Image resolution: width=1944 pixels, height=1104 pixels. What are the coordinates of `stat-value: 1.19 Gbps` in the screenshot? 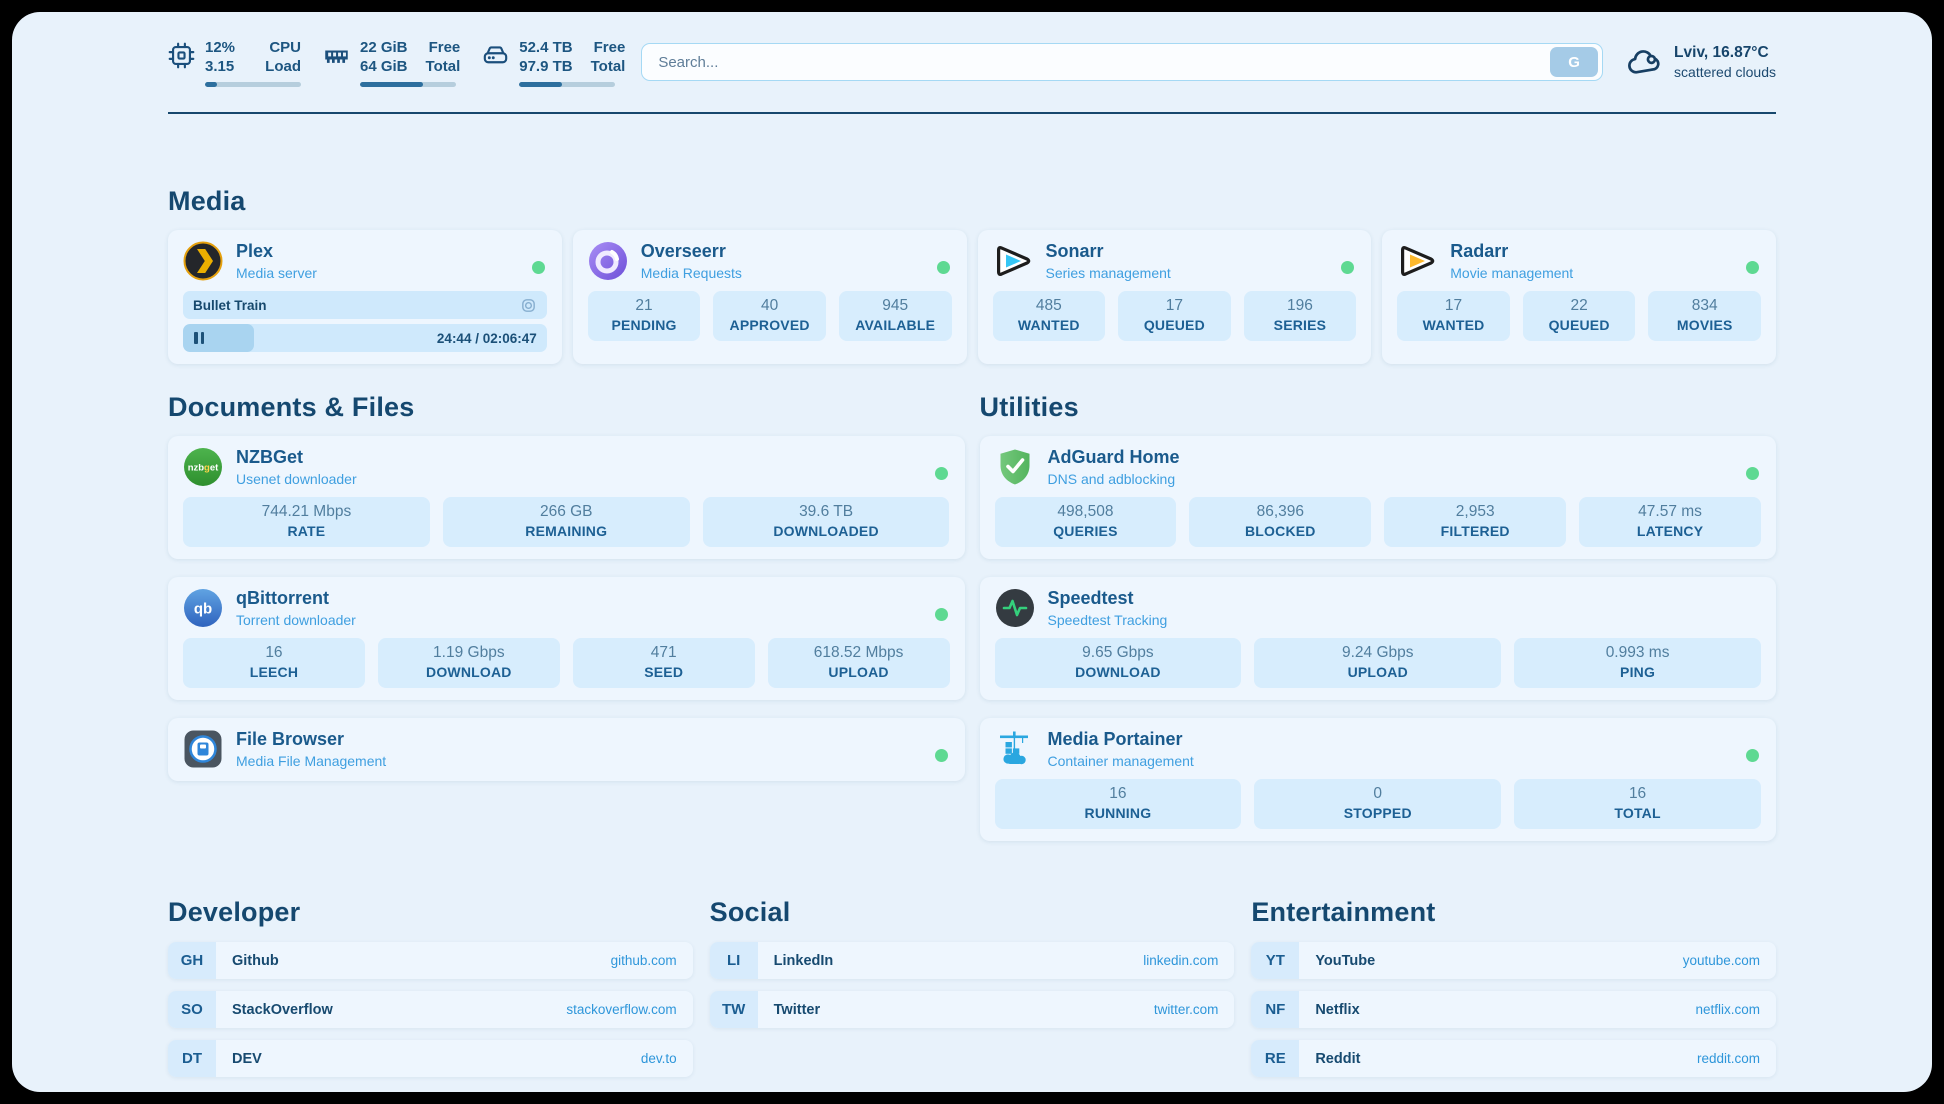 It's located at (469, 652).